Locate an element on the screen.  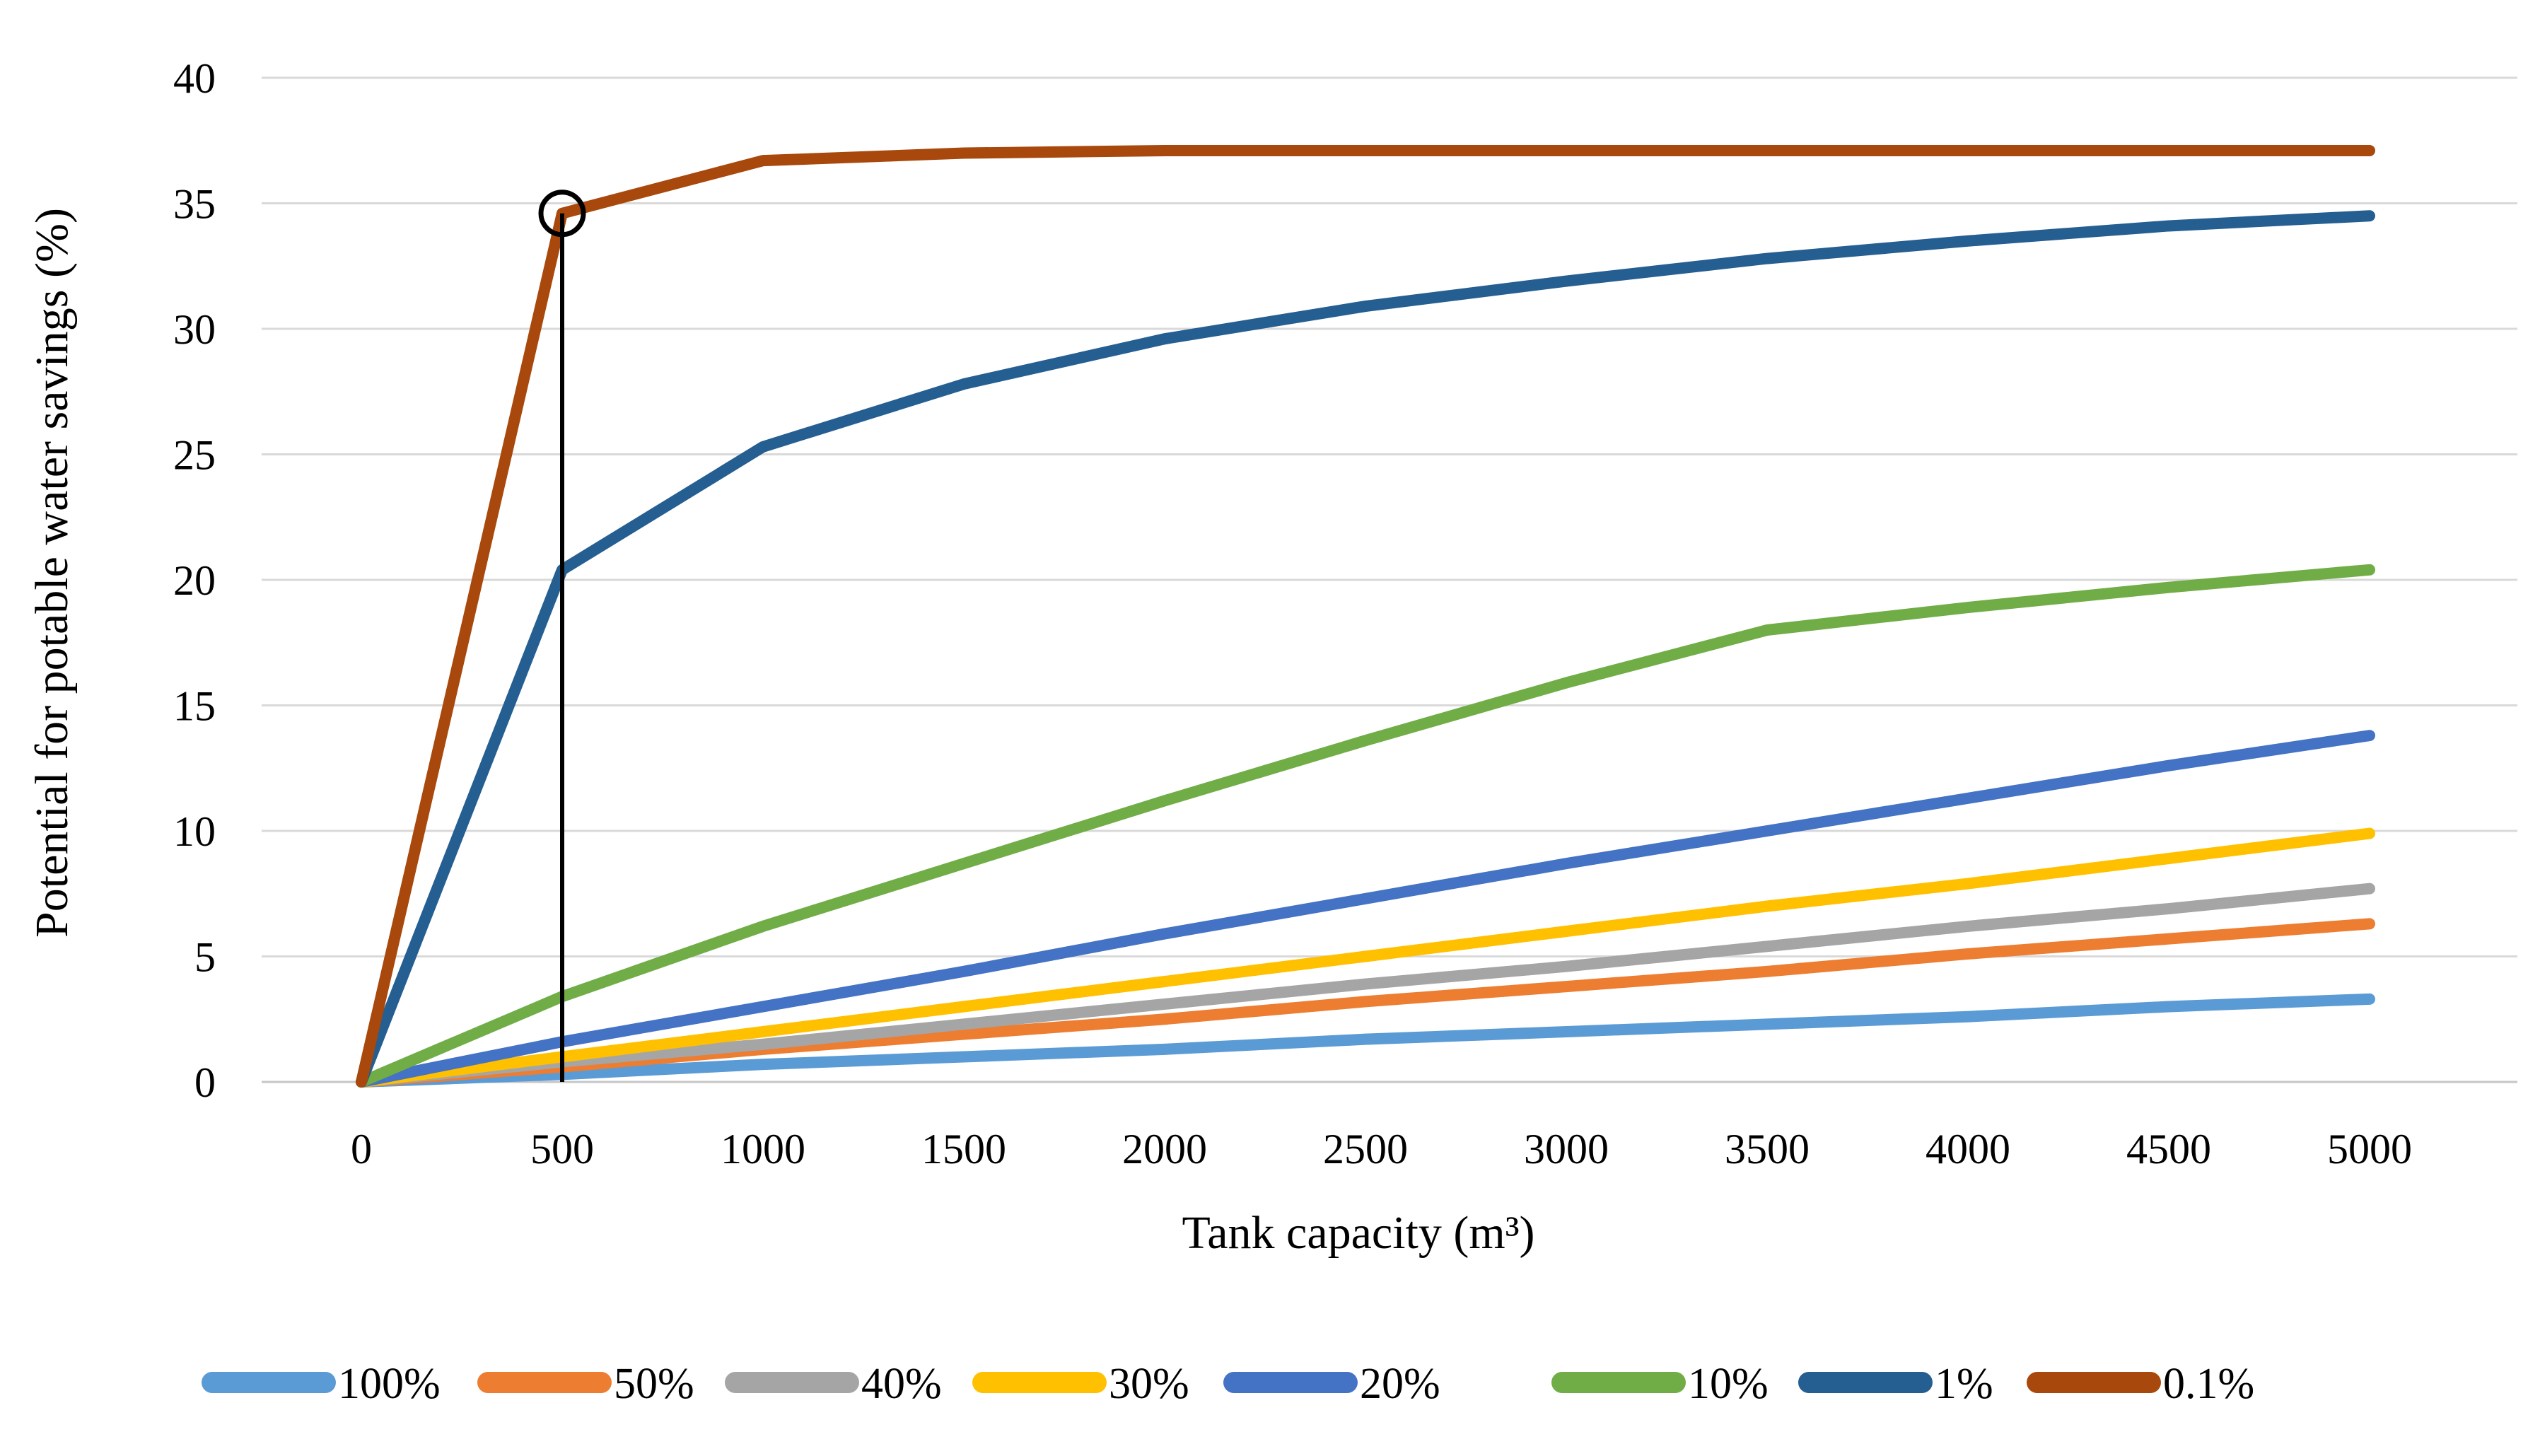
x-axis-tick-labels: 0 500 1000 1500 2000 2500 3000 3500 4000 4500 5000 is located at coordinates (1381, 1149).